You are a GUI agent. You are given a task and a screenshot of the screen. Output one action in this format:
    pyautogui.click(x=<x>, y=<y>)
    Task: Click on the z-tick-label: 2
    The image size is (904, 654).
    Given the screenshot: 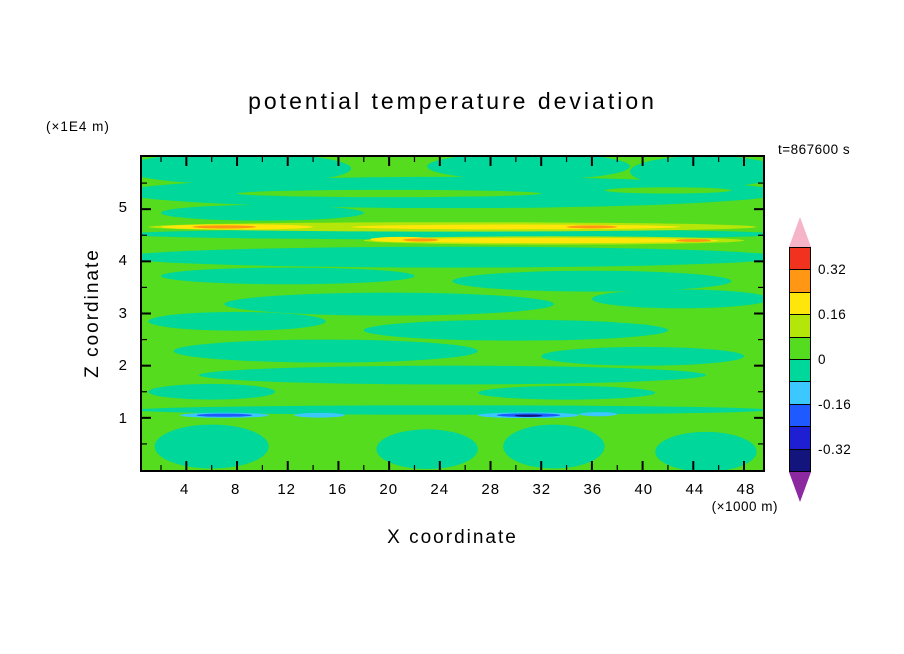 What is the action you would take?
    pyautogui.click(x=123, y=366)
    